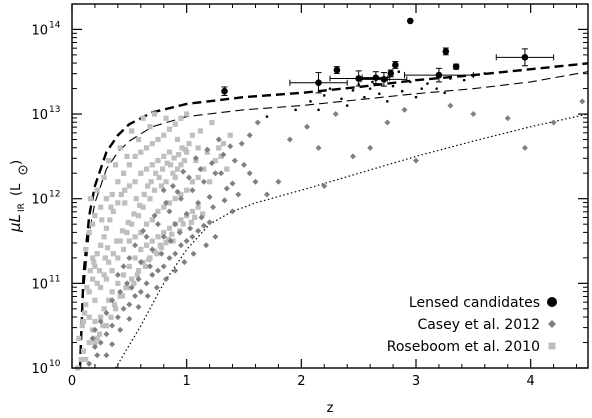  Describe the element at coordinates (55, 364) in the screenshot. I see `y-tick-exponent: 10` at that location.